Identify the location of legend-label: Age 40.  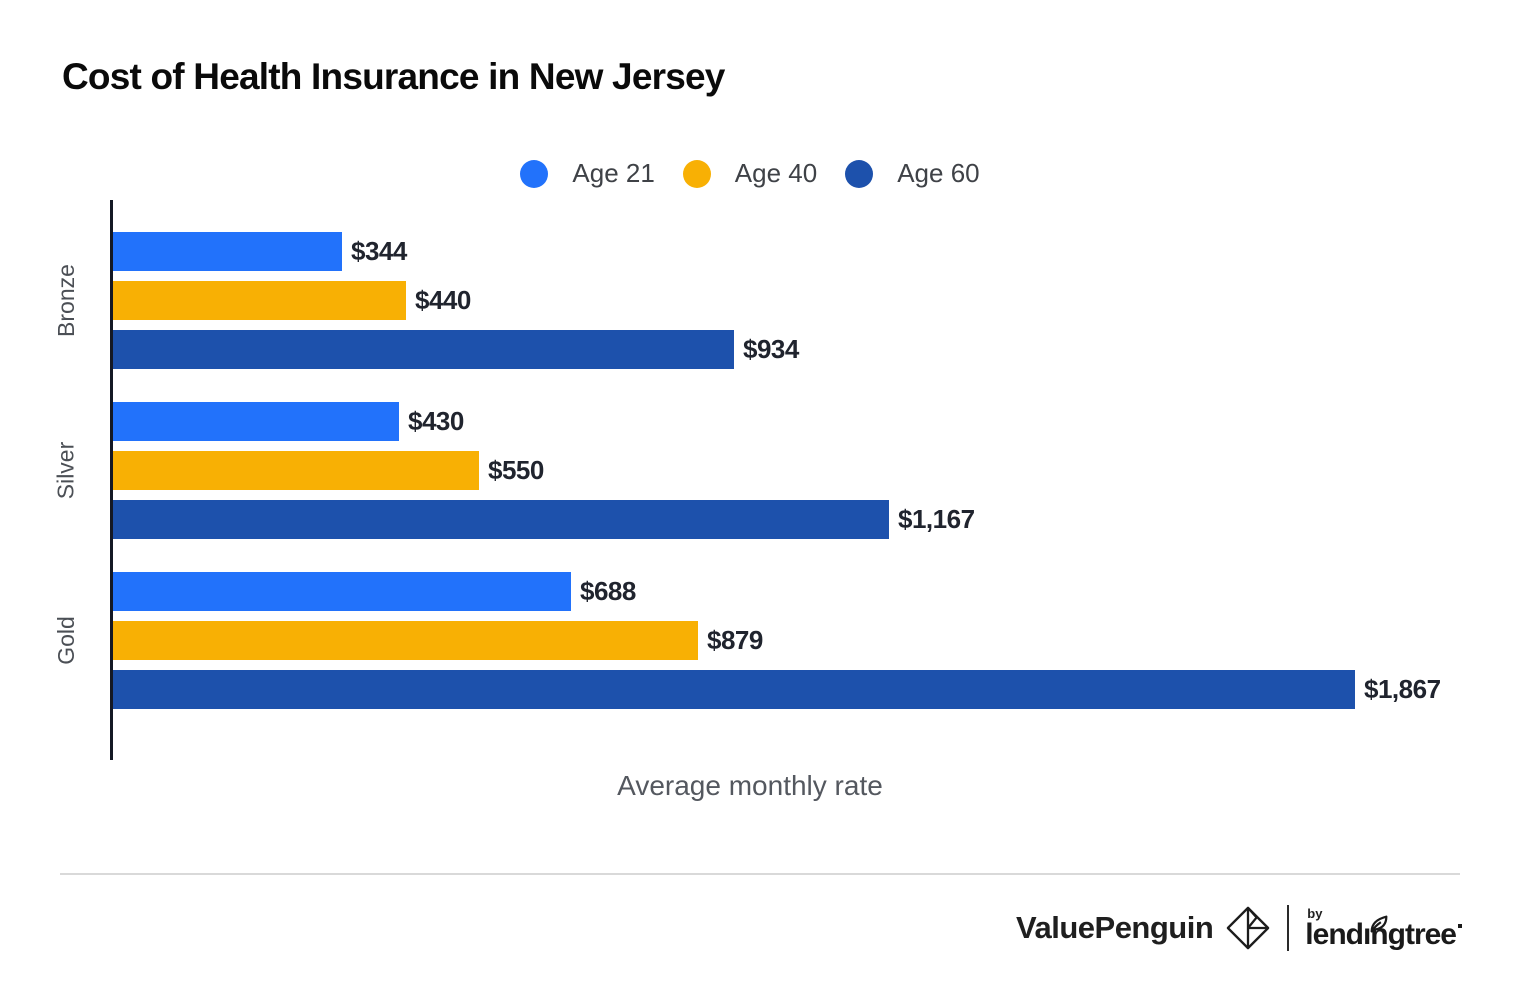
(776, 173).